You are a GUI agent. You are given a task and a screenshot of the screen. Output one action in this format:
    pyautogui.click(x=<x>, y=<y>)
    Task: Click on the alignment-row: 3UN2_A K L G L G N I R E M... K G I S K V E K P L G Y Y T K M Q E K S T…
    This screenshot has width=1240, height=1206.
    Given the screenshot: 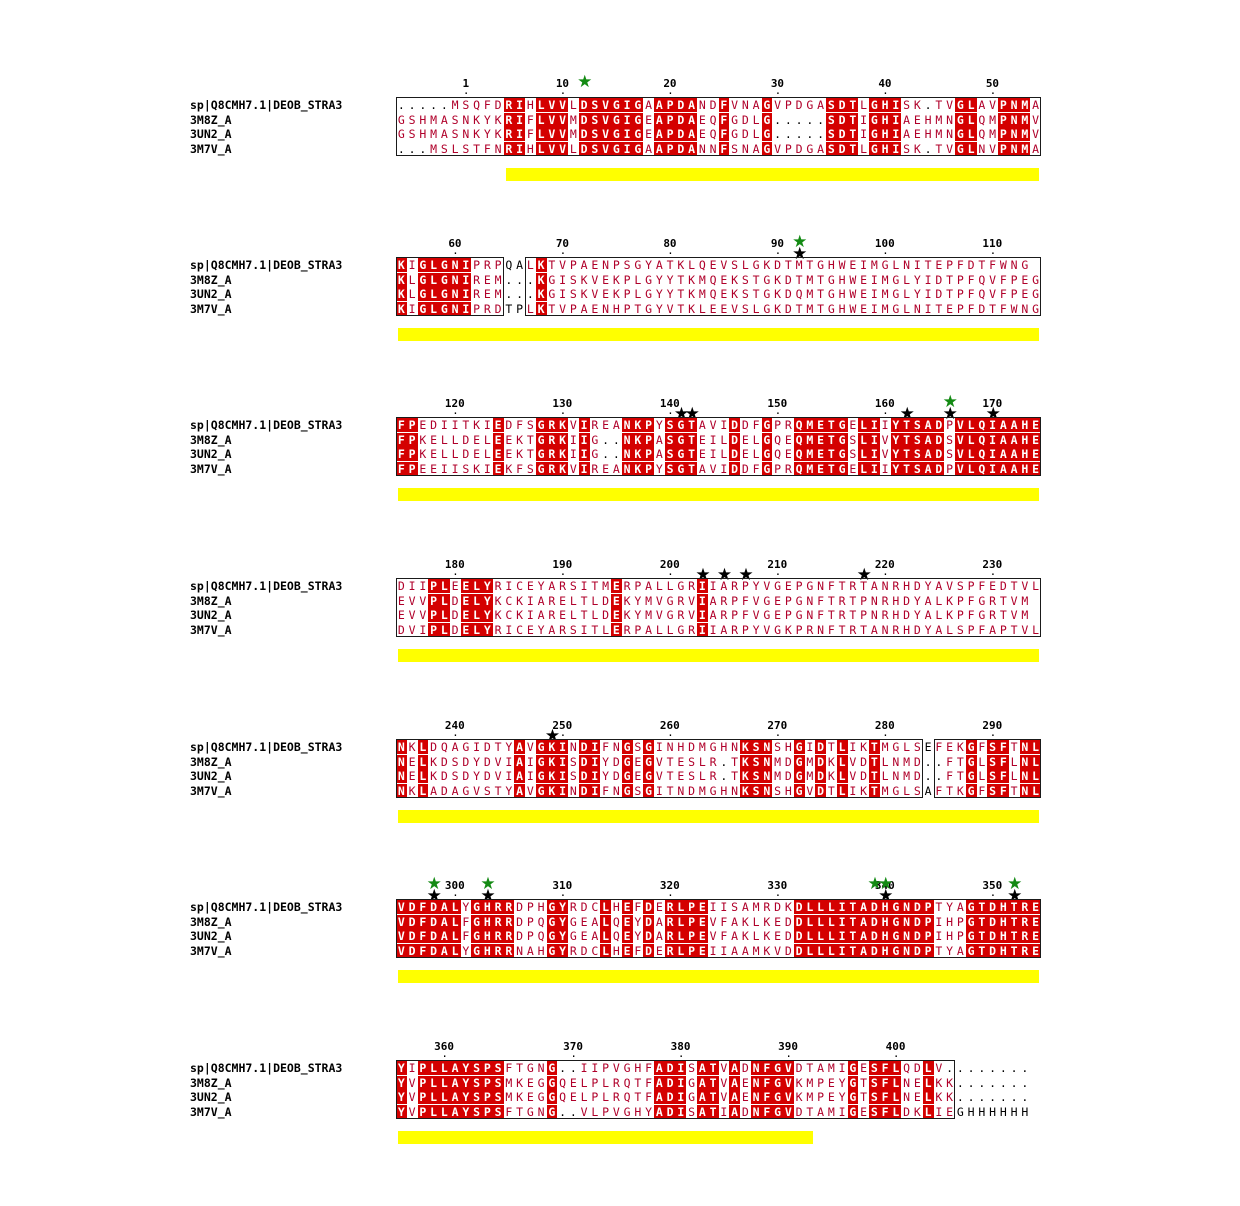 What is the action you would take?
    pyautogui.click(x=615, y=294)
    